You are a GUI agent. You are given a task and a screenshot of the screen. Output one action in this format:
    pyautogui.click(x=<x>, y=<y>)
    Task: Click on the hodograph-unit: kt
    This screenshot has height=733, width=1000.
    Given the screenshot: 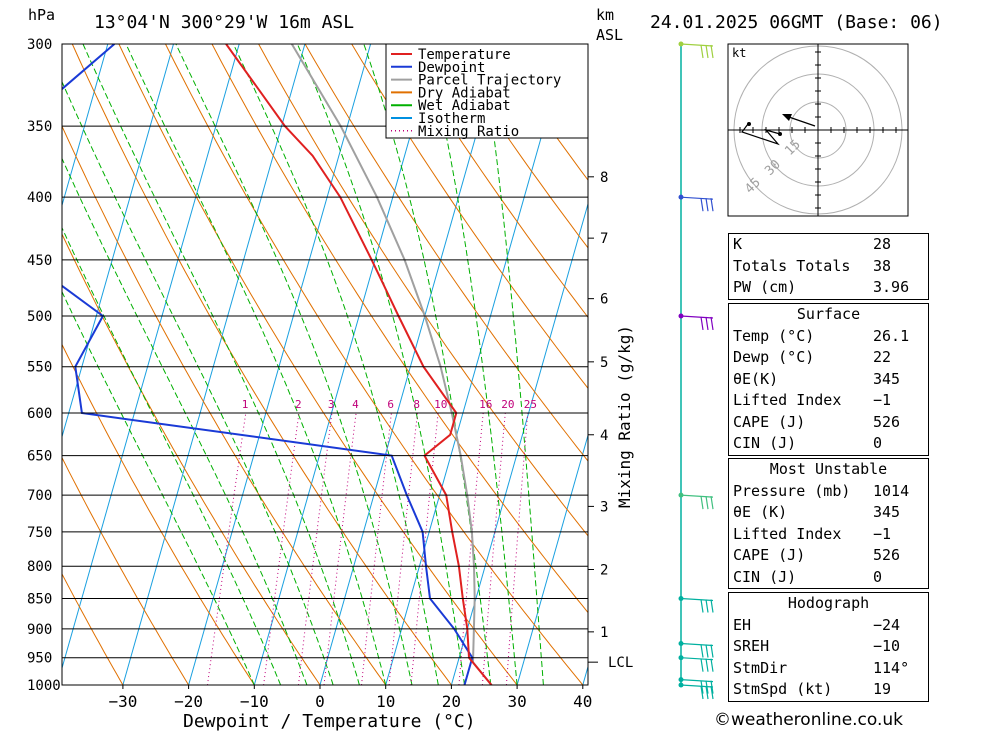 What is the action you would take?
    pyautogui.click(x=739, y=53)
    